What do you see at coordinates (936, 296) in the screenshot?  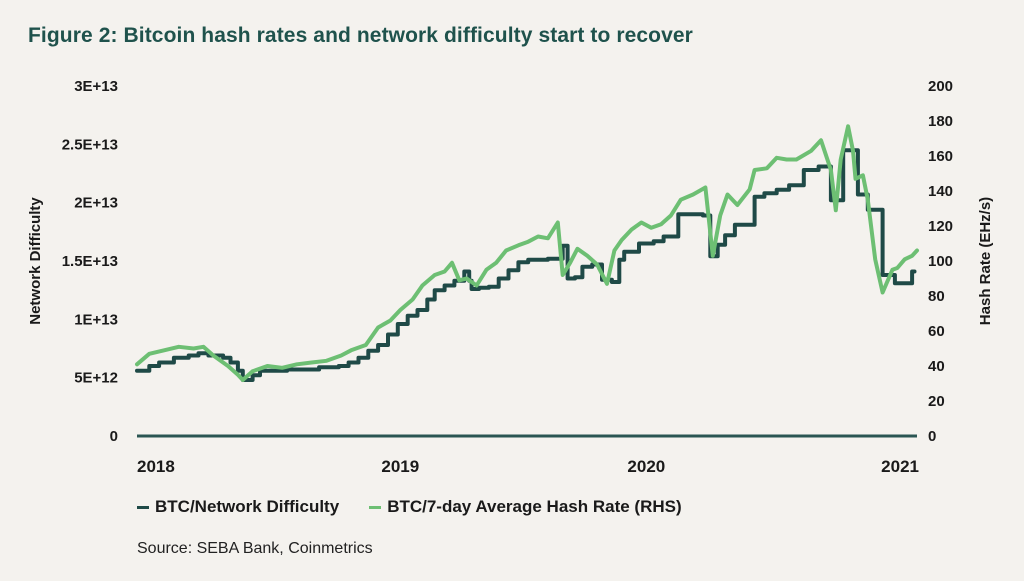 I see `y-right-tick-label: 80` at bounding box center [936, 296].